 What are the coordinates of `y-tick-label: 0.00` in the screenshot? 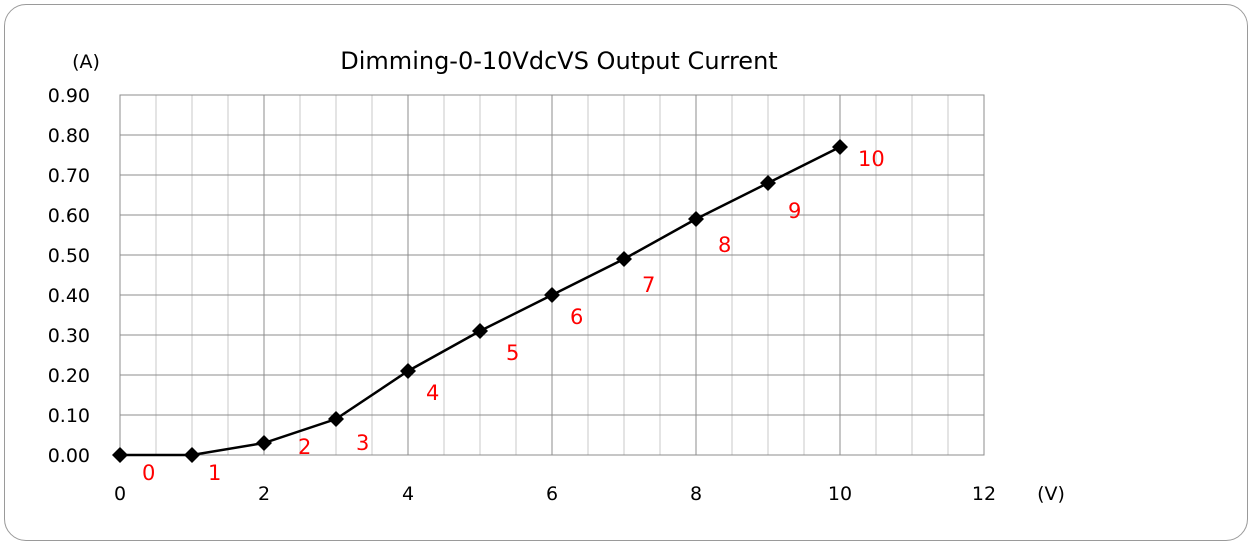 It's located at (69, 456).